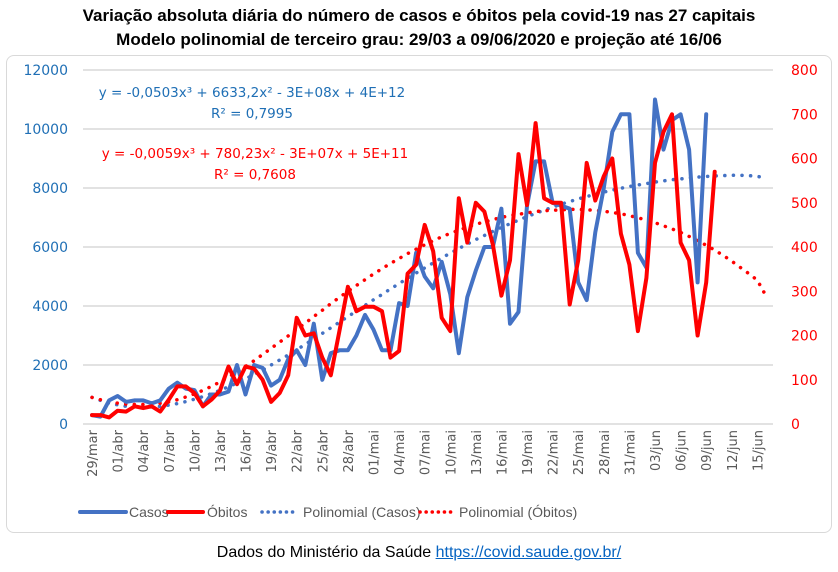  I want to click on x-tick-label: 07/mai, so click(426, 452).